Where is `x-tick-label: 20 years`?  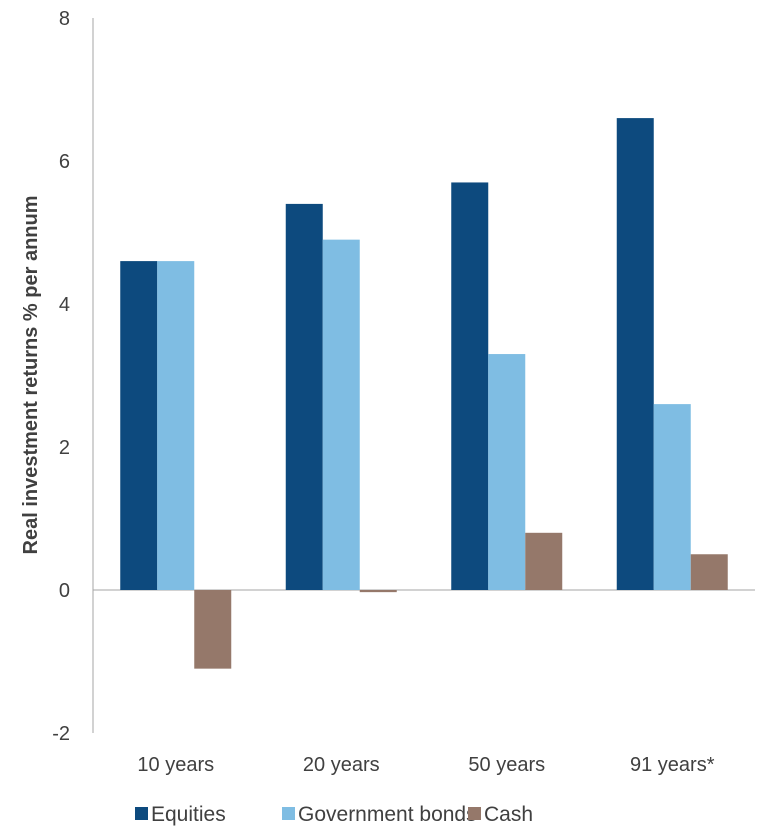
x-tick-label: 20 years is located at coordinates (341, 765).